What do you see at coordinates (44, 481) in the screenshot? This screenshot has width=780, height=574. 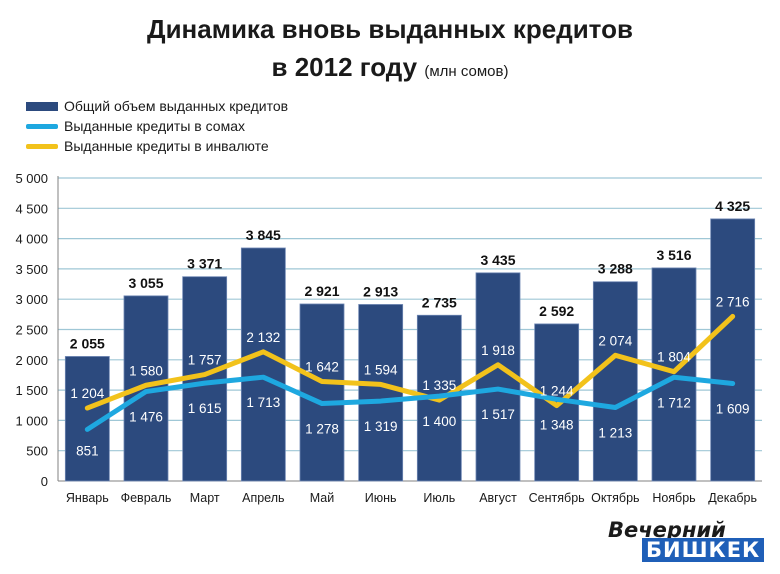 I see `y-tick-label: 0` at bounding box center [44, 481].